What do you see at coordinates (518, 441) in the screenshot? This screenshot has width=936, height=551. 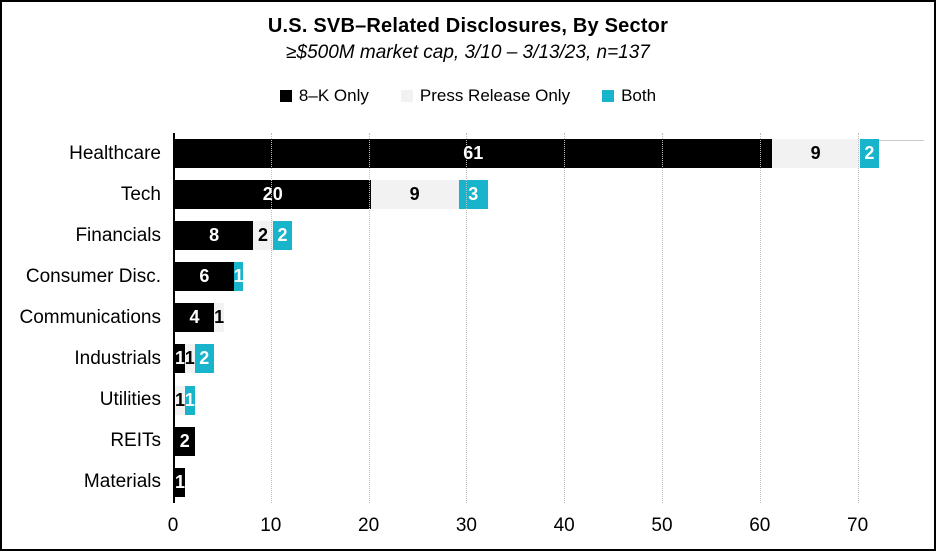 I see `bar-row: REITs 2` at bounding box center [518, 441].